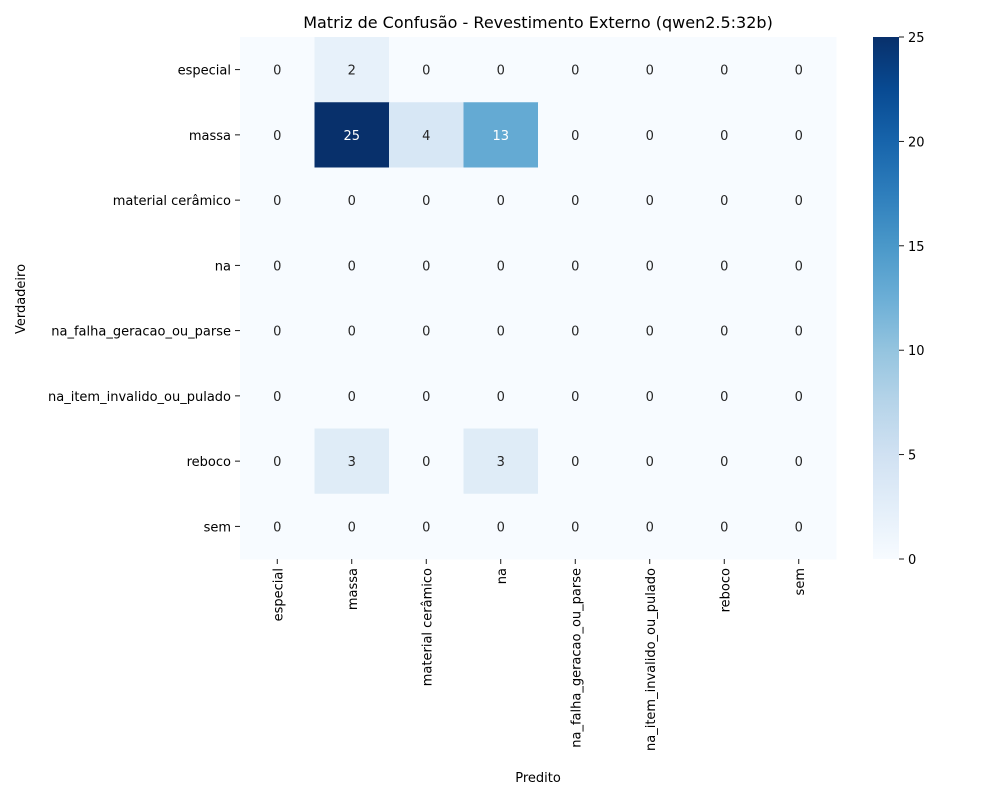 This screenshot has height=800, width=1000. Describe the element at coordinates (210, 136) in the screenshot. I see `y-tick-label: massa` at that location.